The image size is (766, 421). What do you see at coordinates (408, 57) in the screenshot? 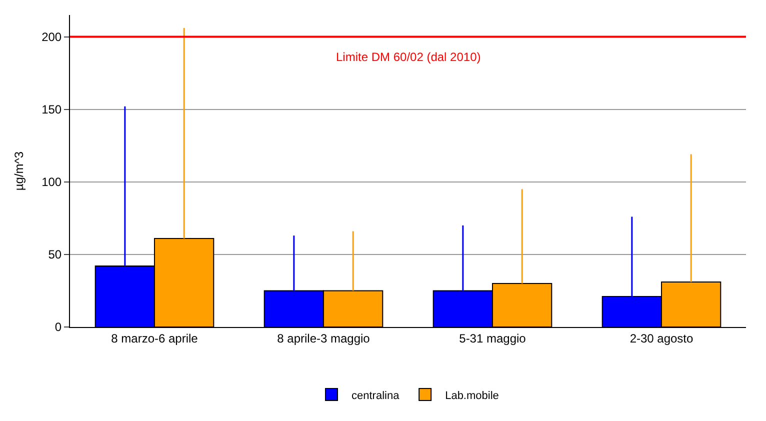
I see `ref-line-label: Limite DM 60/02 (dal 2010)` at bounding box center [408, 57].